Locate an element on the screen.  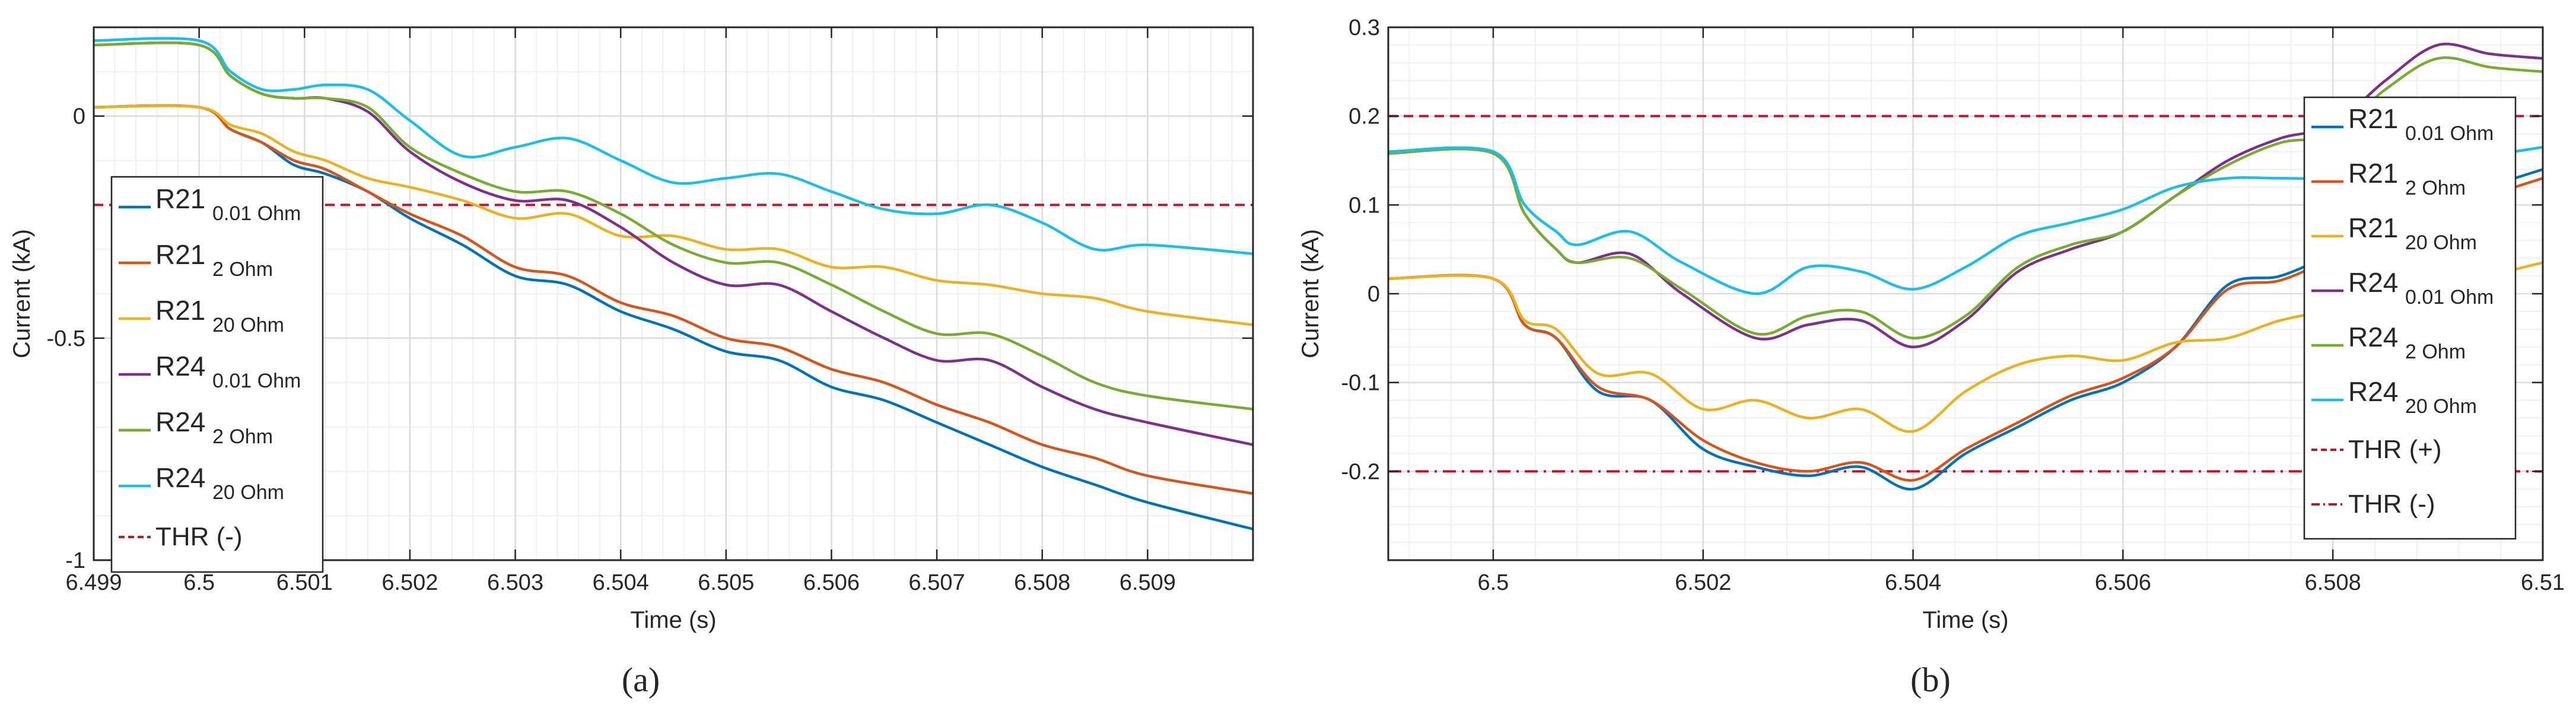
chart-b-x-tick-label: 6.508 is located at coordinates (2333, 582).